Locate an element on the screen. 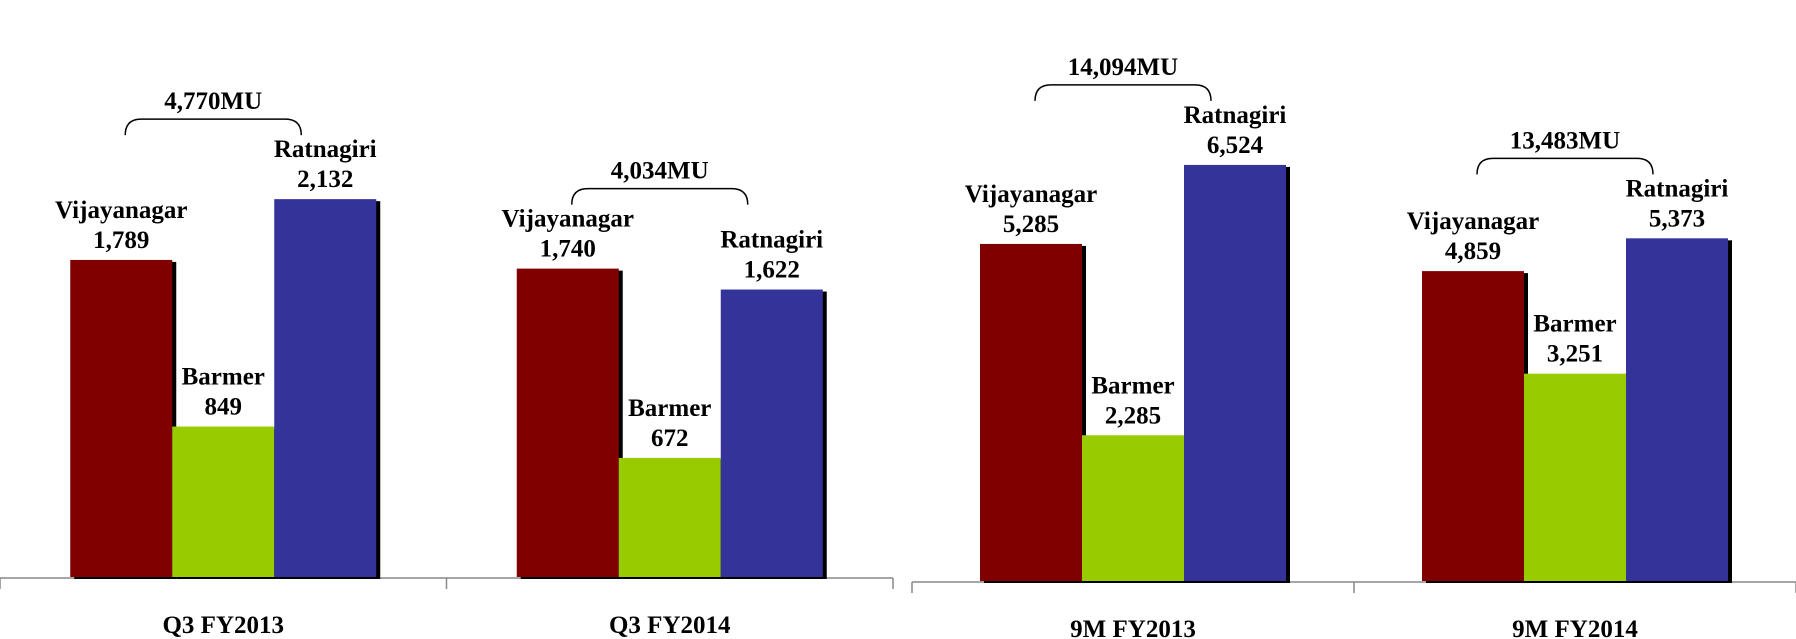  data-label: 5,285 is located at coordinates (1031, 224).